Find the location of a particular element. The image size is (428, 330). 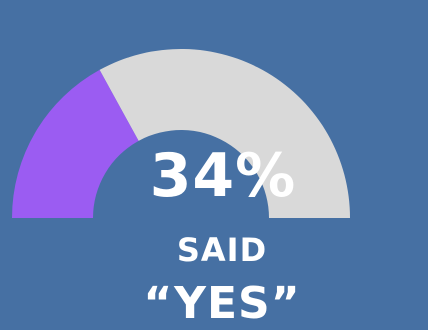

caption-yes: “YES” is located at coordinates (222, 303).